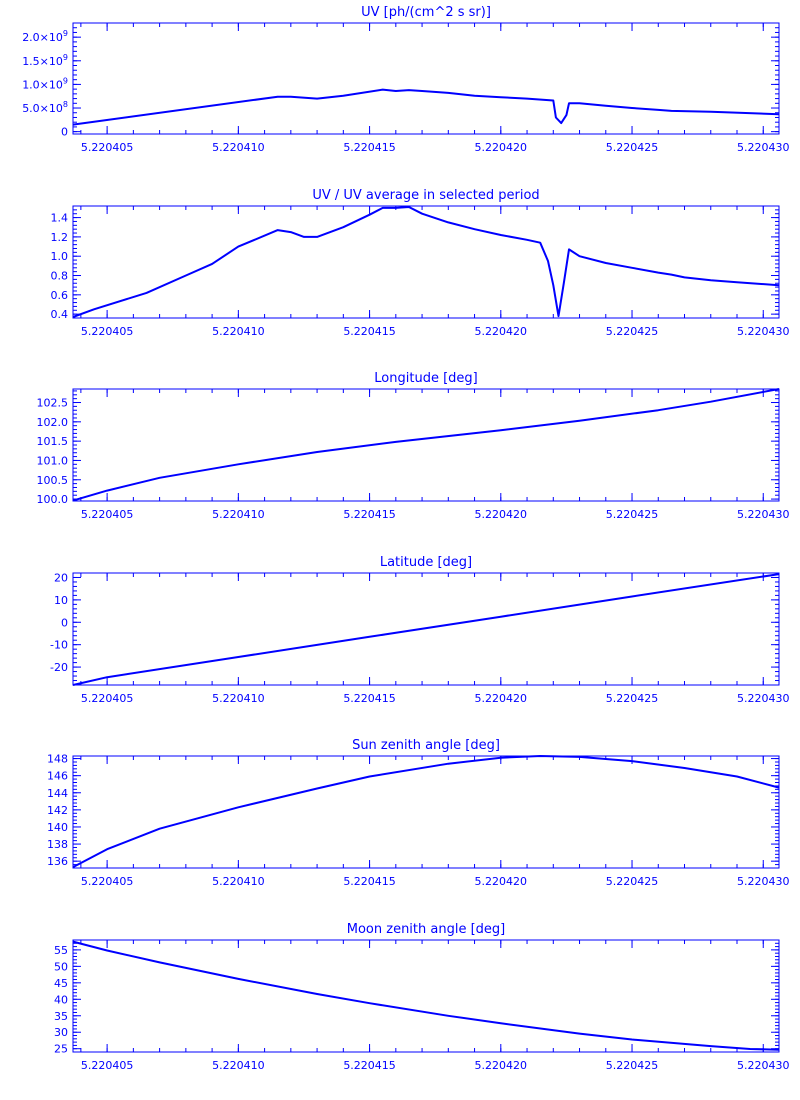 This screenshot has width=800, height=1100. Describe the element at coordinates (60, 276) in the screenshot. I see `y-tick-label: 0.8` at that location.